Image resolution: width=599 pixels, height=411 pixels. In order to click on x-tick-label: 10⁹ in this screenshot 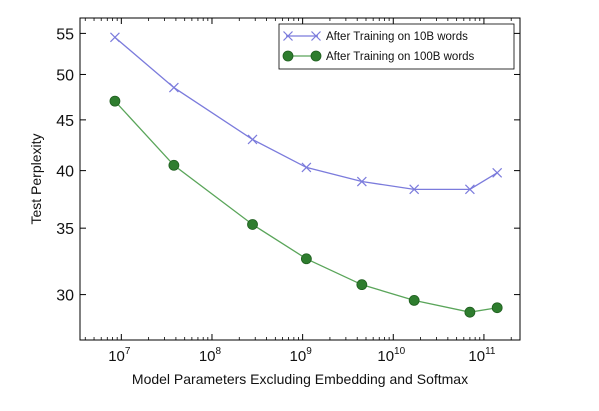, I will do `click(301, 355)`.